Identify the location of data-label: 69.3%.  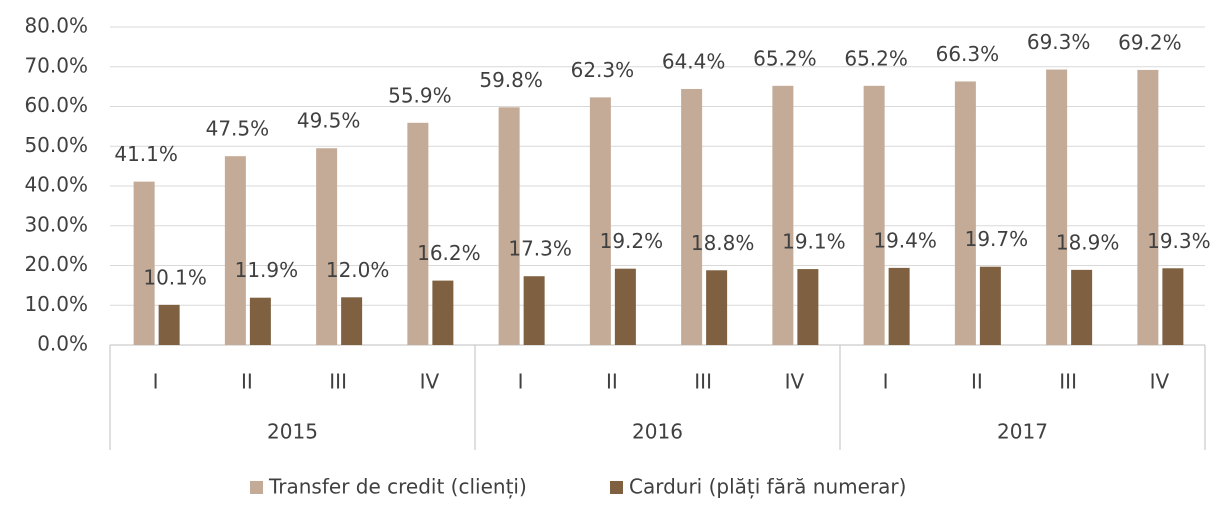
(1059, 42).